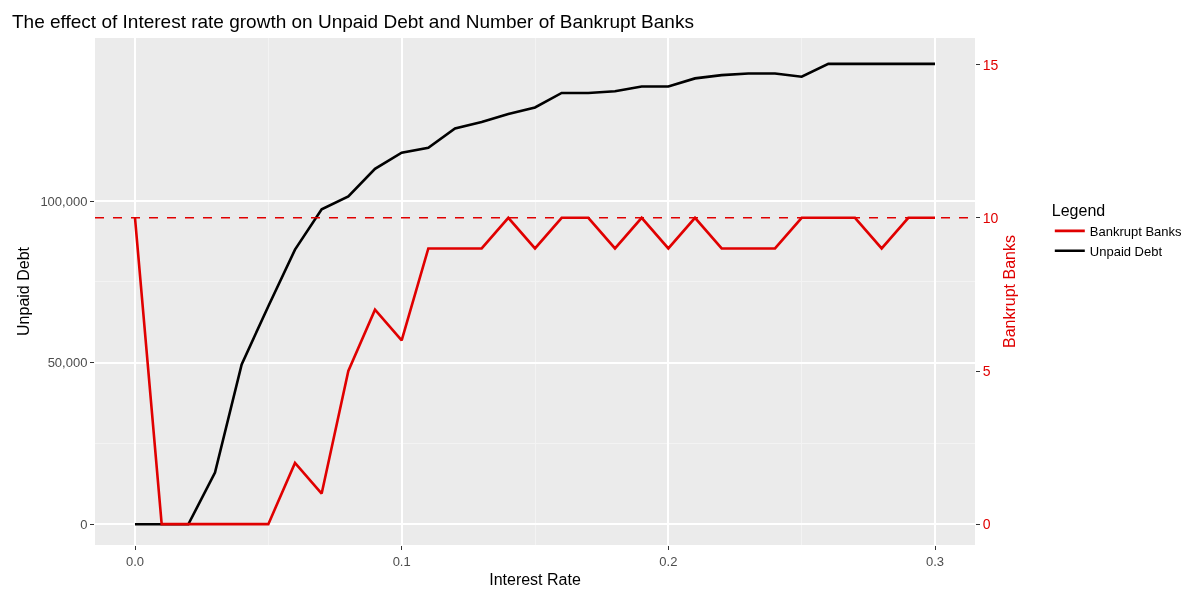 This screenshot has width=1201, height=598. What do you see at coordinates (1010, 291) in the screenshot?
I see `y2-axis-title: Bankrupt Banks` at bounding box center [1010, 291].